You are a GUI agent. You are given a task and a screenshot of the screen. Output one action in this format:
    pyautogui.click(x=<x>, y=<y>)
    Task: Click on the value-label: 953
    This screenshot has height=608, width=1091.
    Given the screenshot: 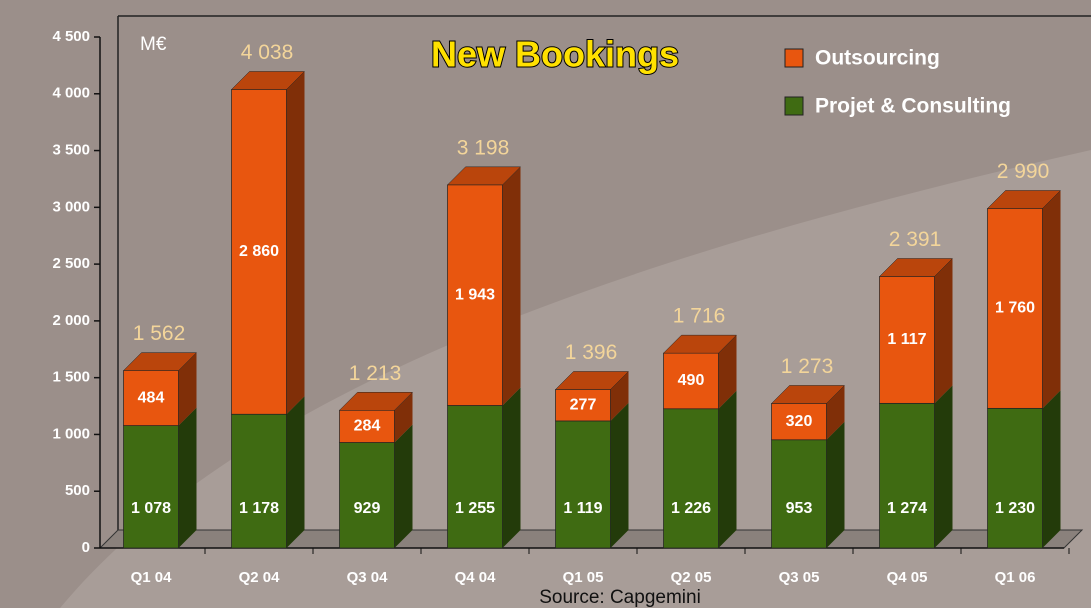 What is the action you would take?
    pyautogui.click(x=799, y=508)
    